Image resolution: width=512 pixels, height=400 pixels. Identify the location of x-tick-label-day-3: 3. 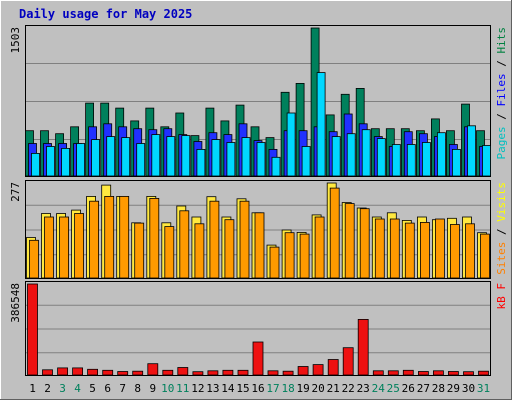
(62, 388).